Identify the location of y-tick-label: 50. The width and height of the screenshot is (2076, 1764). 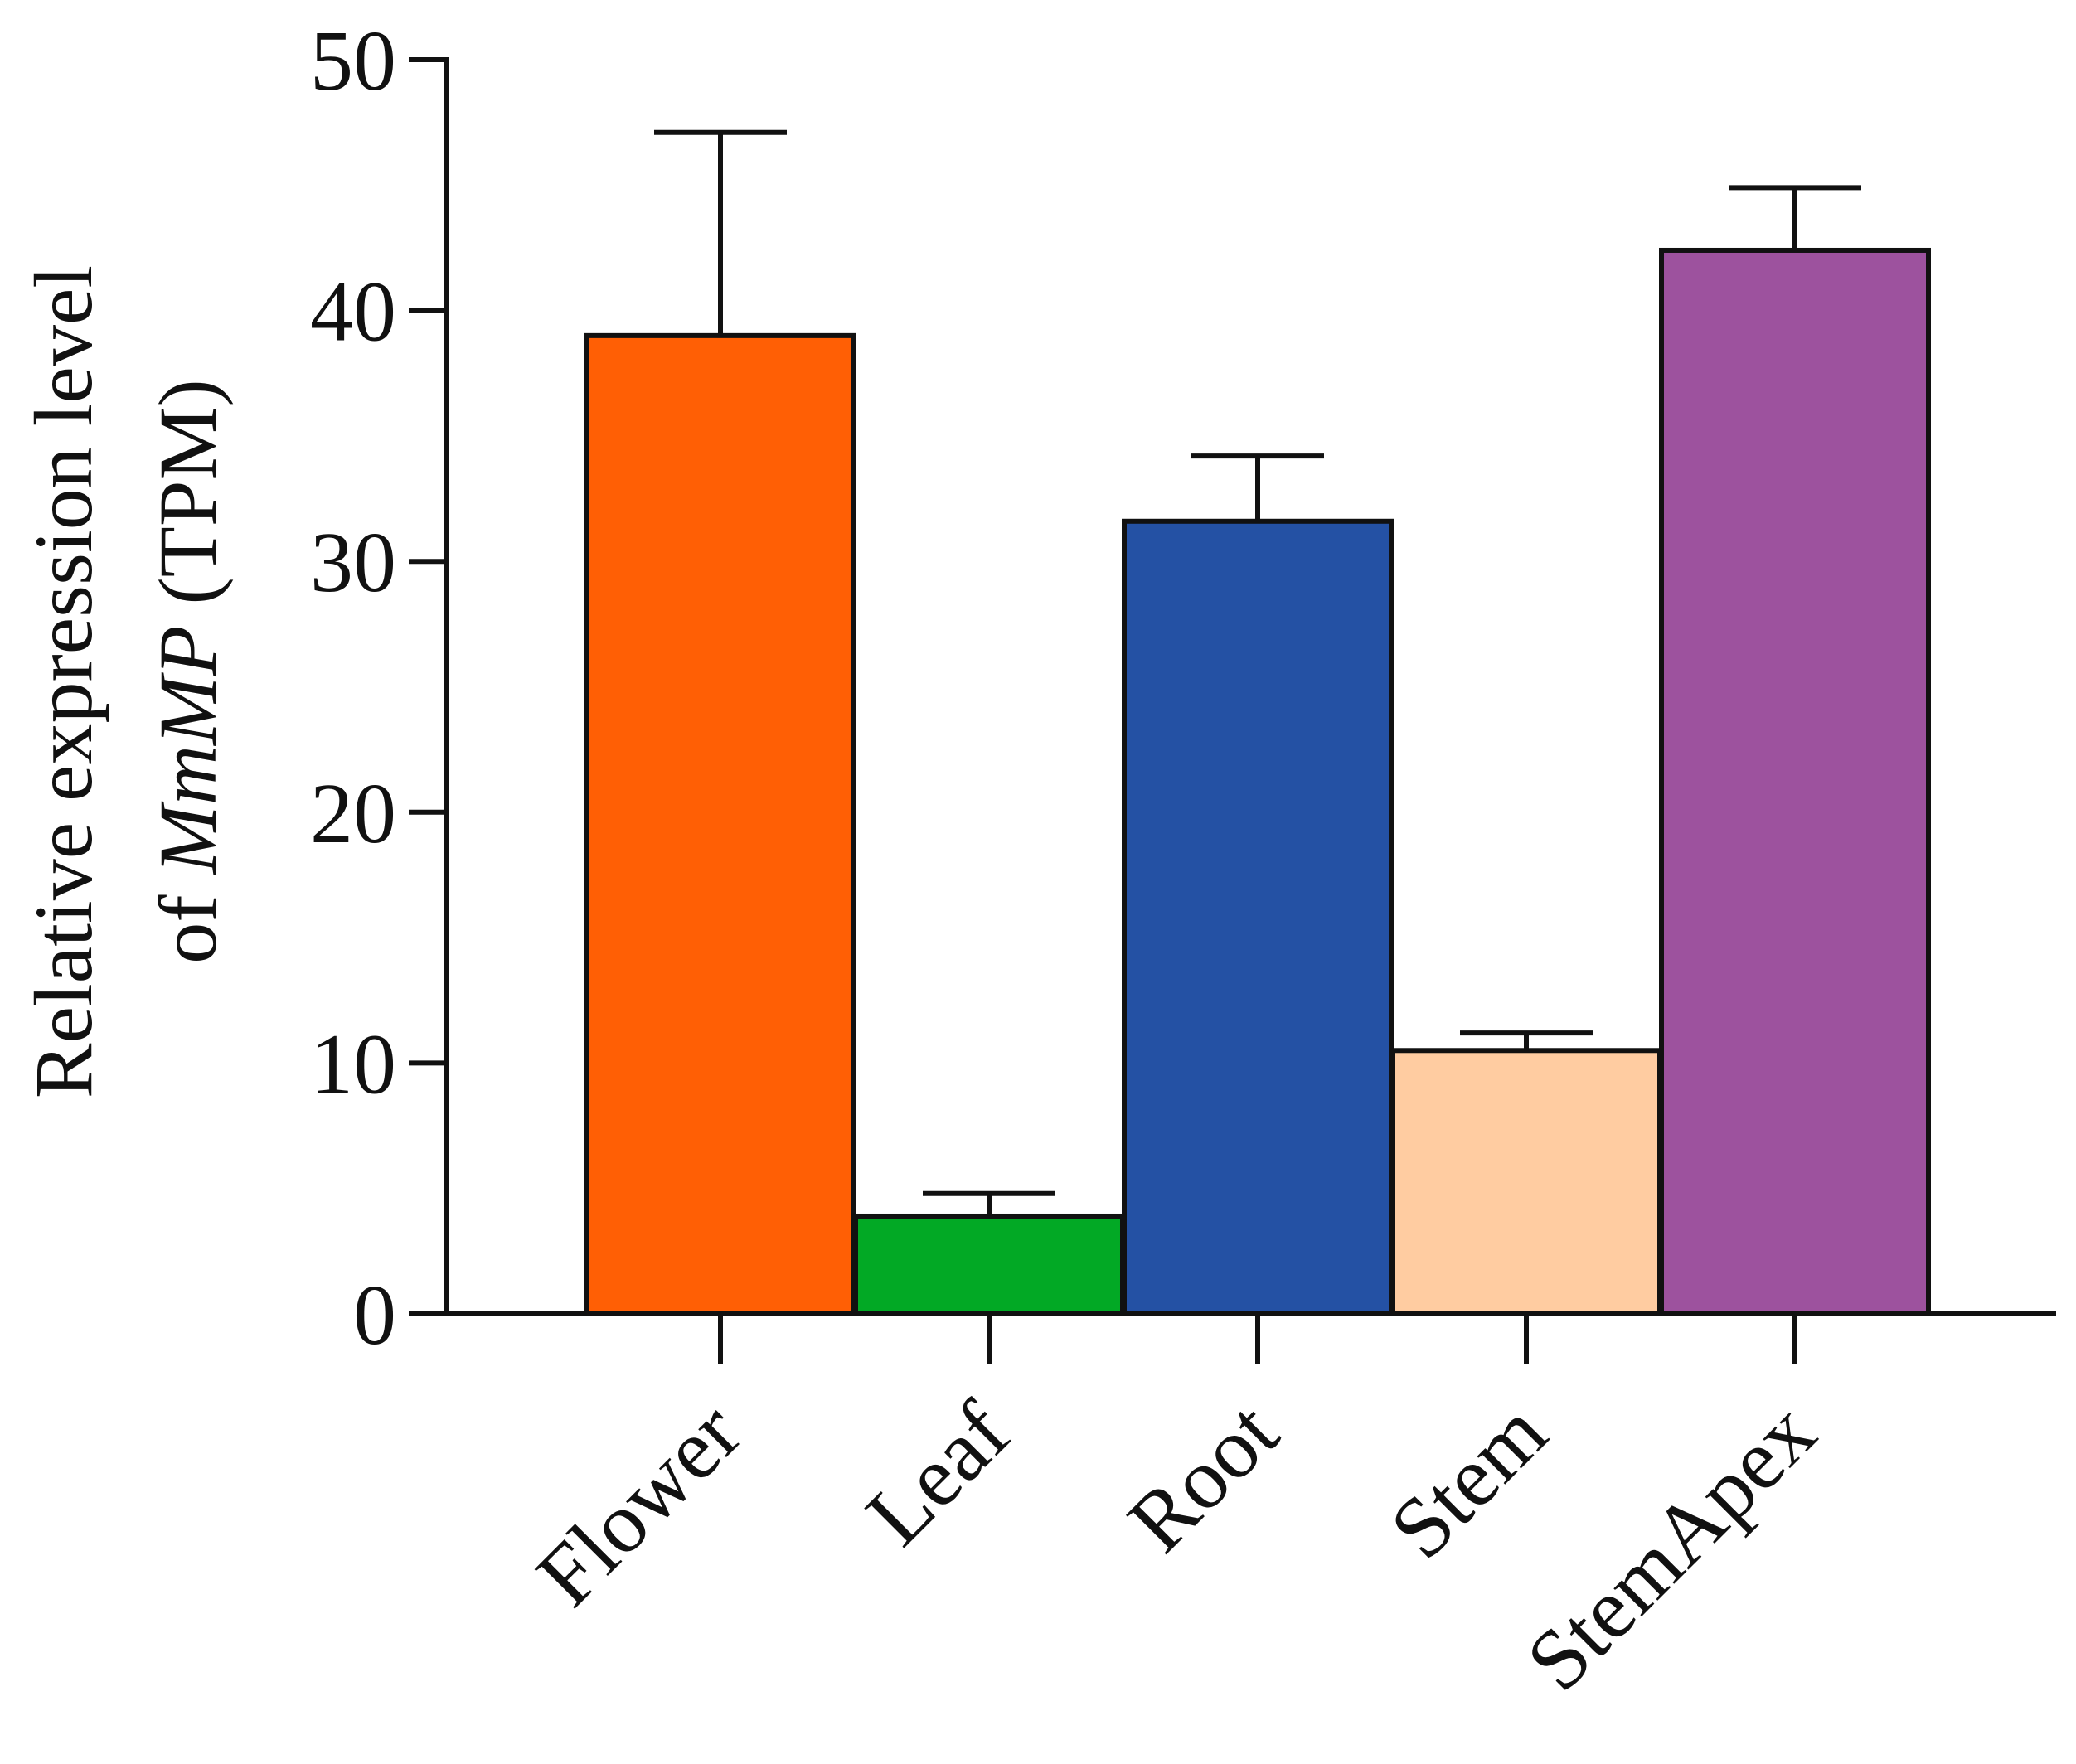
(353, 61).